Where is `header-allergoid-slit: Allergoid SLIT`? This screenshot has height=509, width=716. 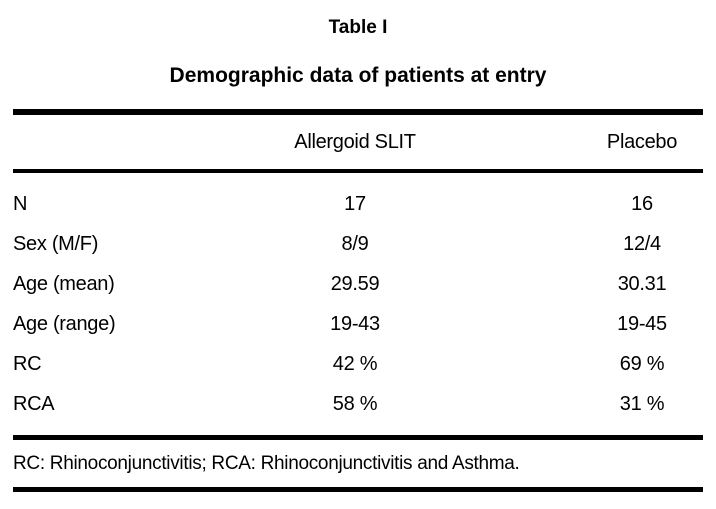 header-allergoid-slit: Allergoid SLIT is located at coordinates (355, 141).